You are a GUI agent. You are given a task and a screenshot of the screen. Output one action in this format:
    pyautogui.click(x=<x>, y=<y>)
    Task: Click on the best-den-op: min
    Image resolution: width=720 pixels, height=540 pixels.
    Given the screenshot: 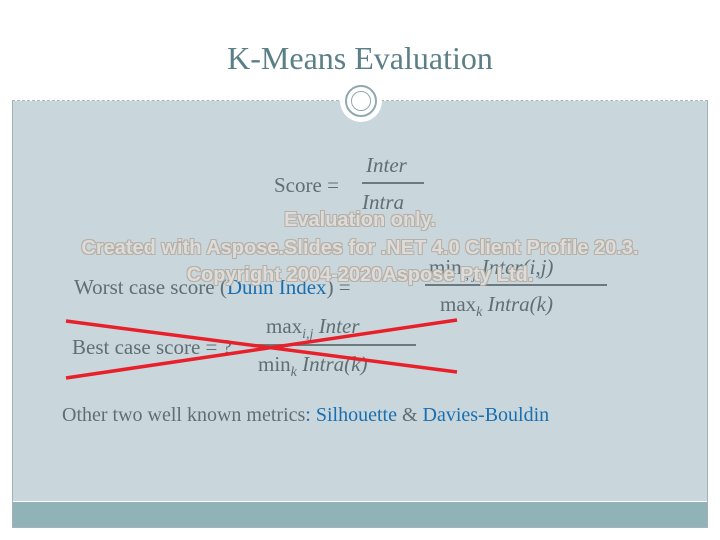 What is the action you would take?
    pyautogui.click(x=274, y=364)
    